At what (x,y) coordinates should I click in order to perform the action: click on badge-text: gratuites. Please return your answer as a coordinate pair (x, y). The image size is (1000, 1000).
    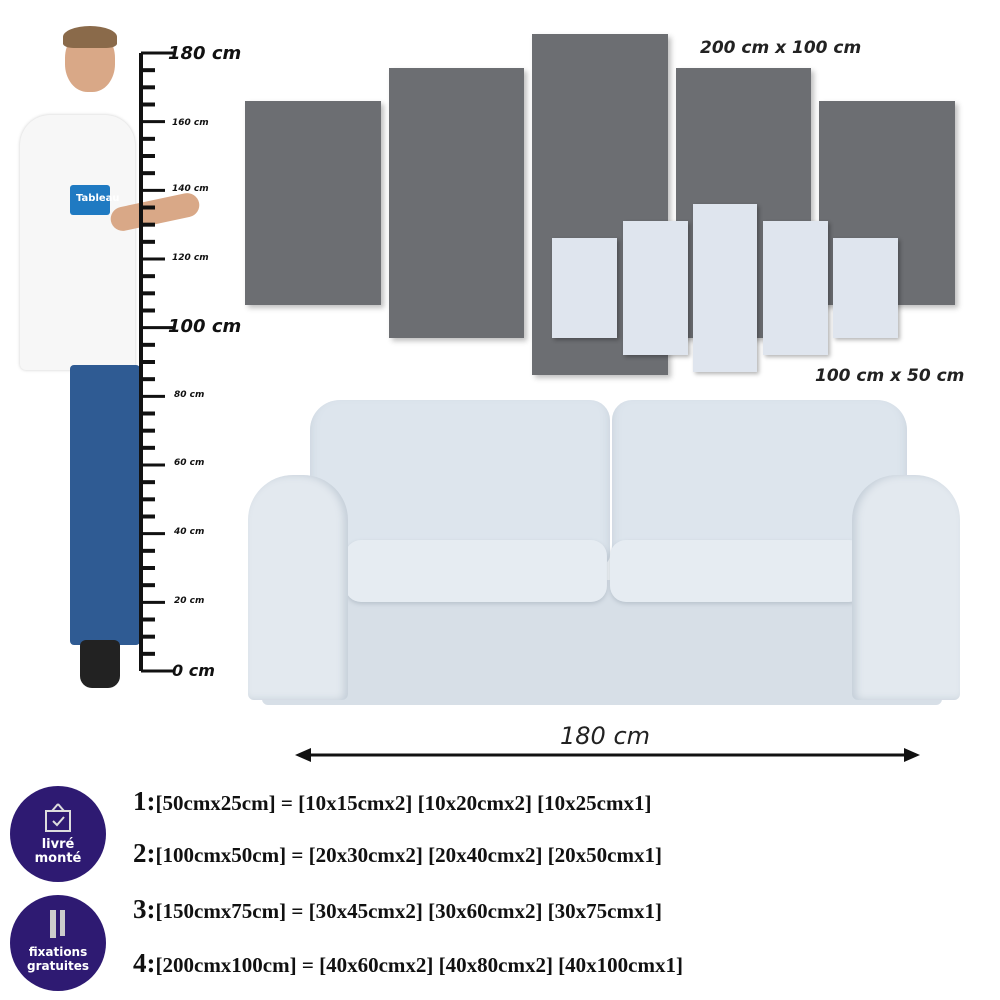
    Looking at the image, I should click on (57, 966).